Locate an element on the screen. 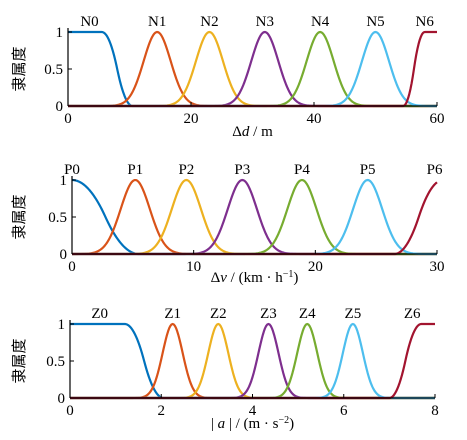  series-line-z5 is located at coordinates (252, 361).